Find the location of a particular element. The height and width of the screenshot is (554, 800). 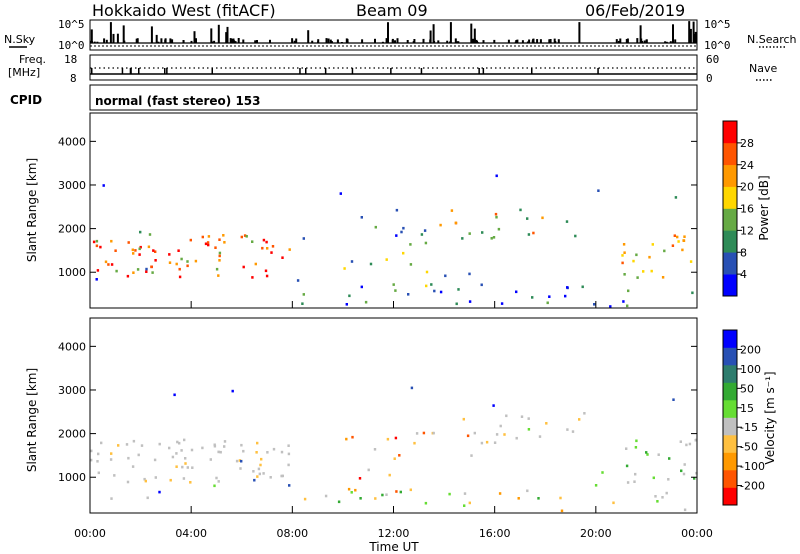

colorbar-tick-label: 50 is located at coordinates (747, 388).